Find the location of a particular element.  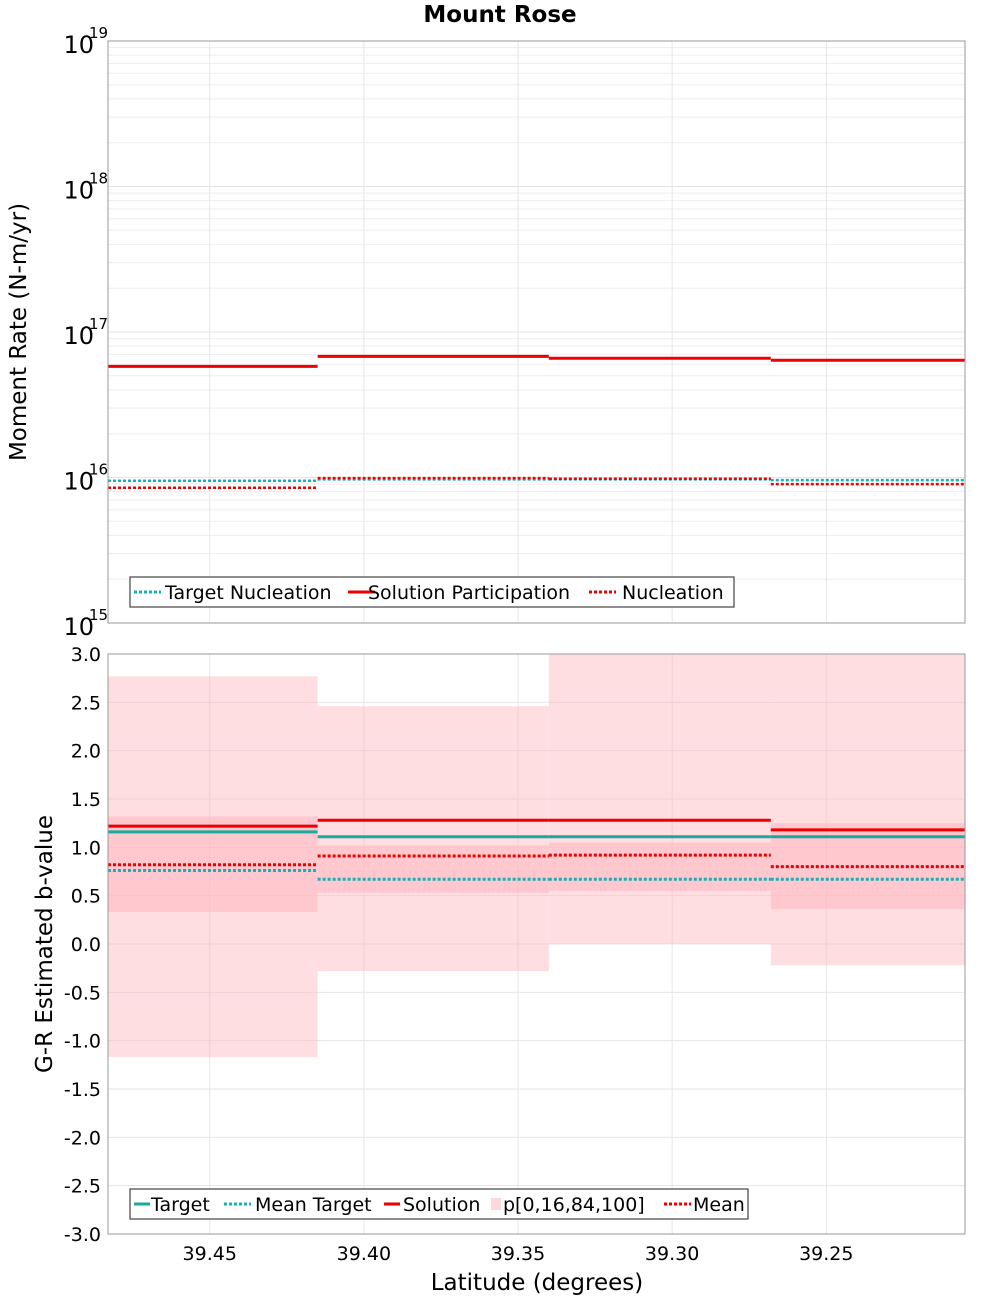

bottom-legend-entry: Mean Target is located at coordinates (313, 1205).